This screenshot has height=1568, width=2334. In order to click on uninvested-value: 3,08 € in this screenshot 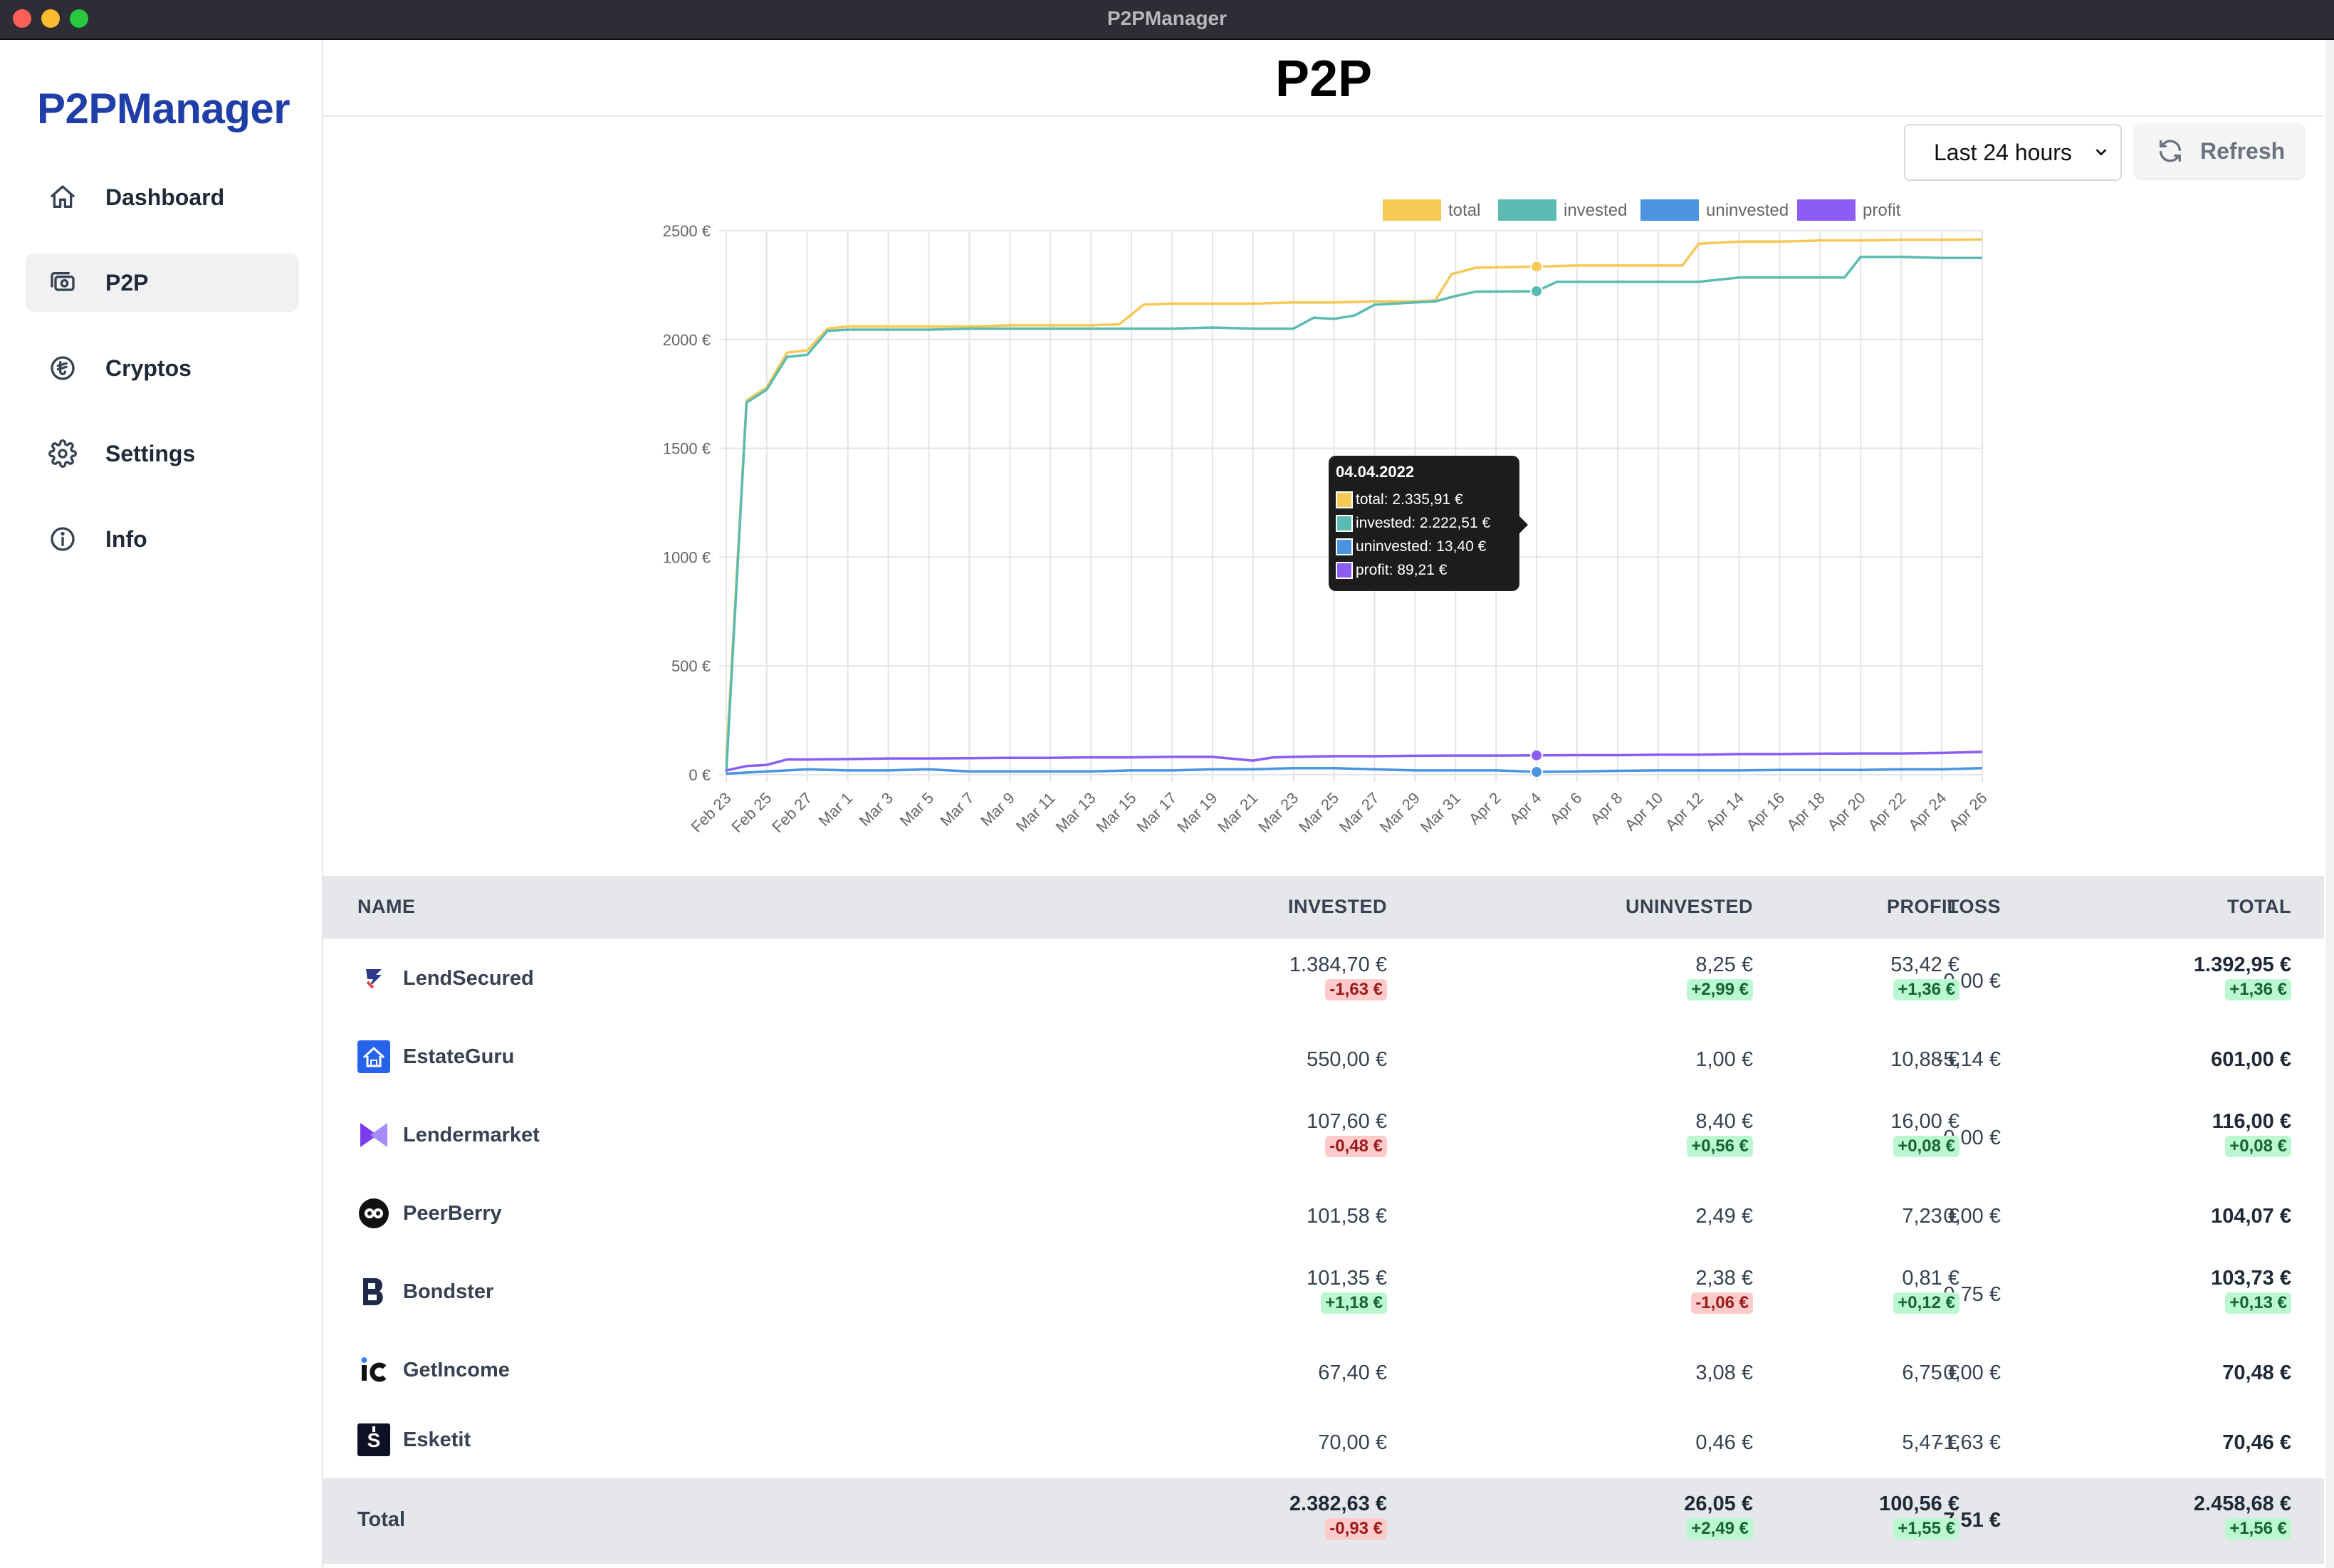, I will do `click(1724, 1372)`.